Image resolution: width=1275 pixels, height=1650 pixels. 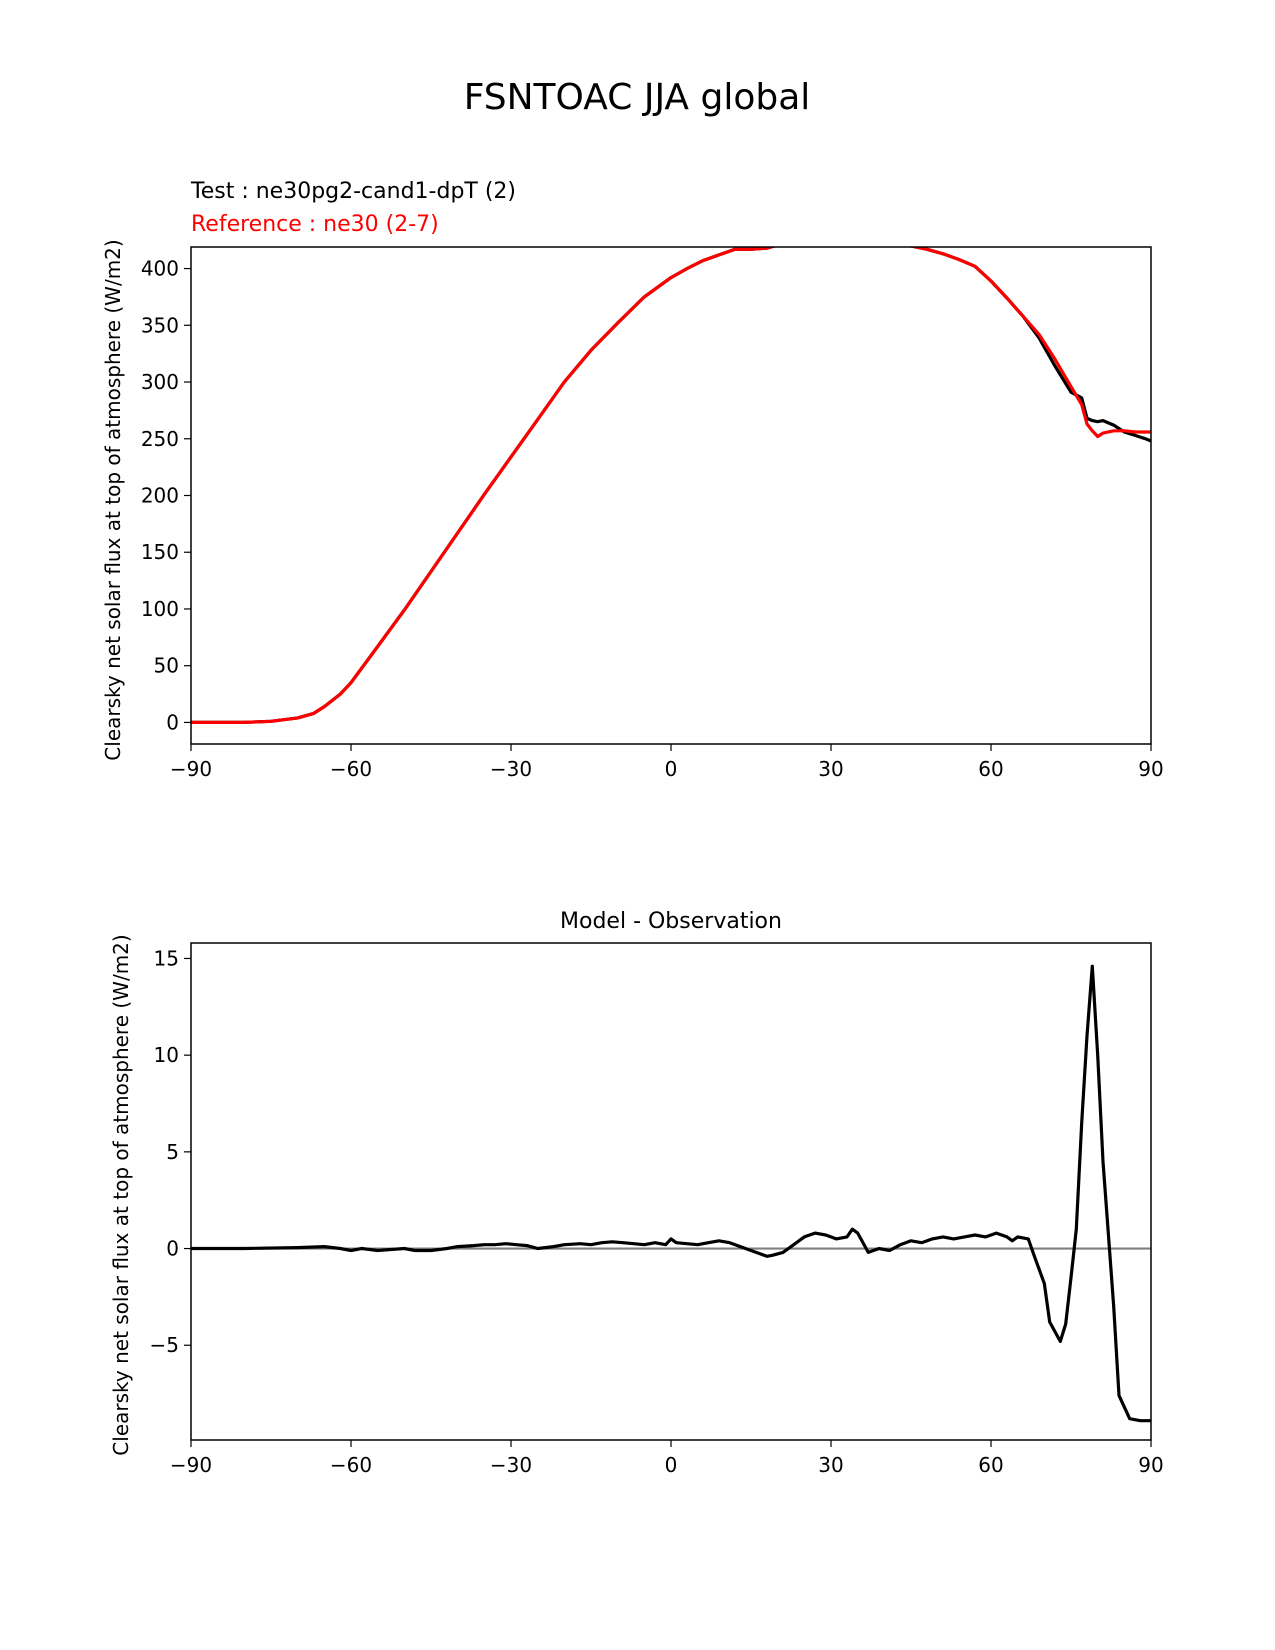 What do you see at coordinates (166, 958) in the screenshot?
I see `bottom-y-tick-label: 15` at bounding box center [166, 958].